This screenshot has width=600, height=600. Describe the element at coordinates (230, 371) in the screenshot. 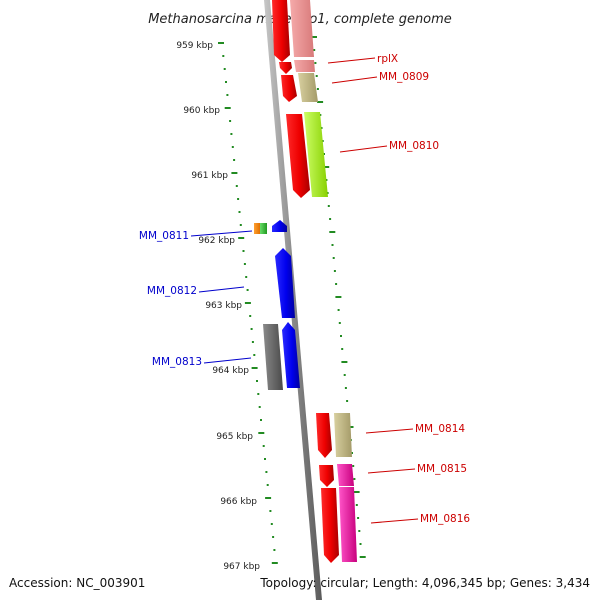

I see `scale-label-964: 964 kbp` at that location.